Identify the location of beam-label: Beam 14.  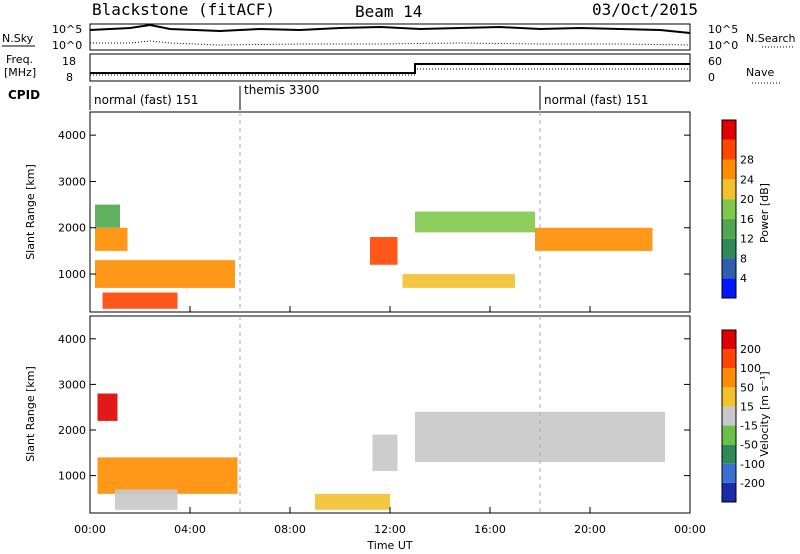
(388, 11).